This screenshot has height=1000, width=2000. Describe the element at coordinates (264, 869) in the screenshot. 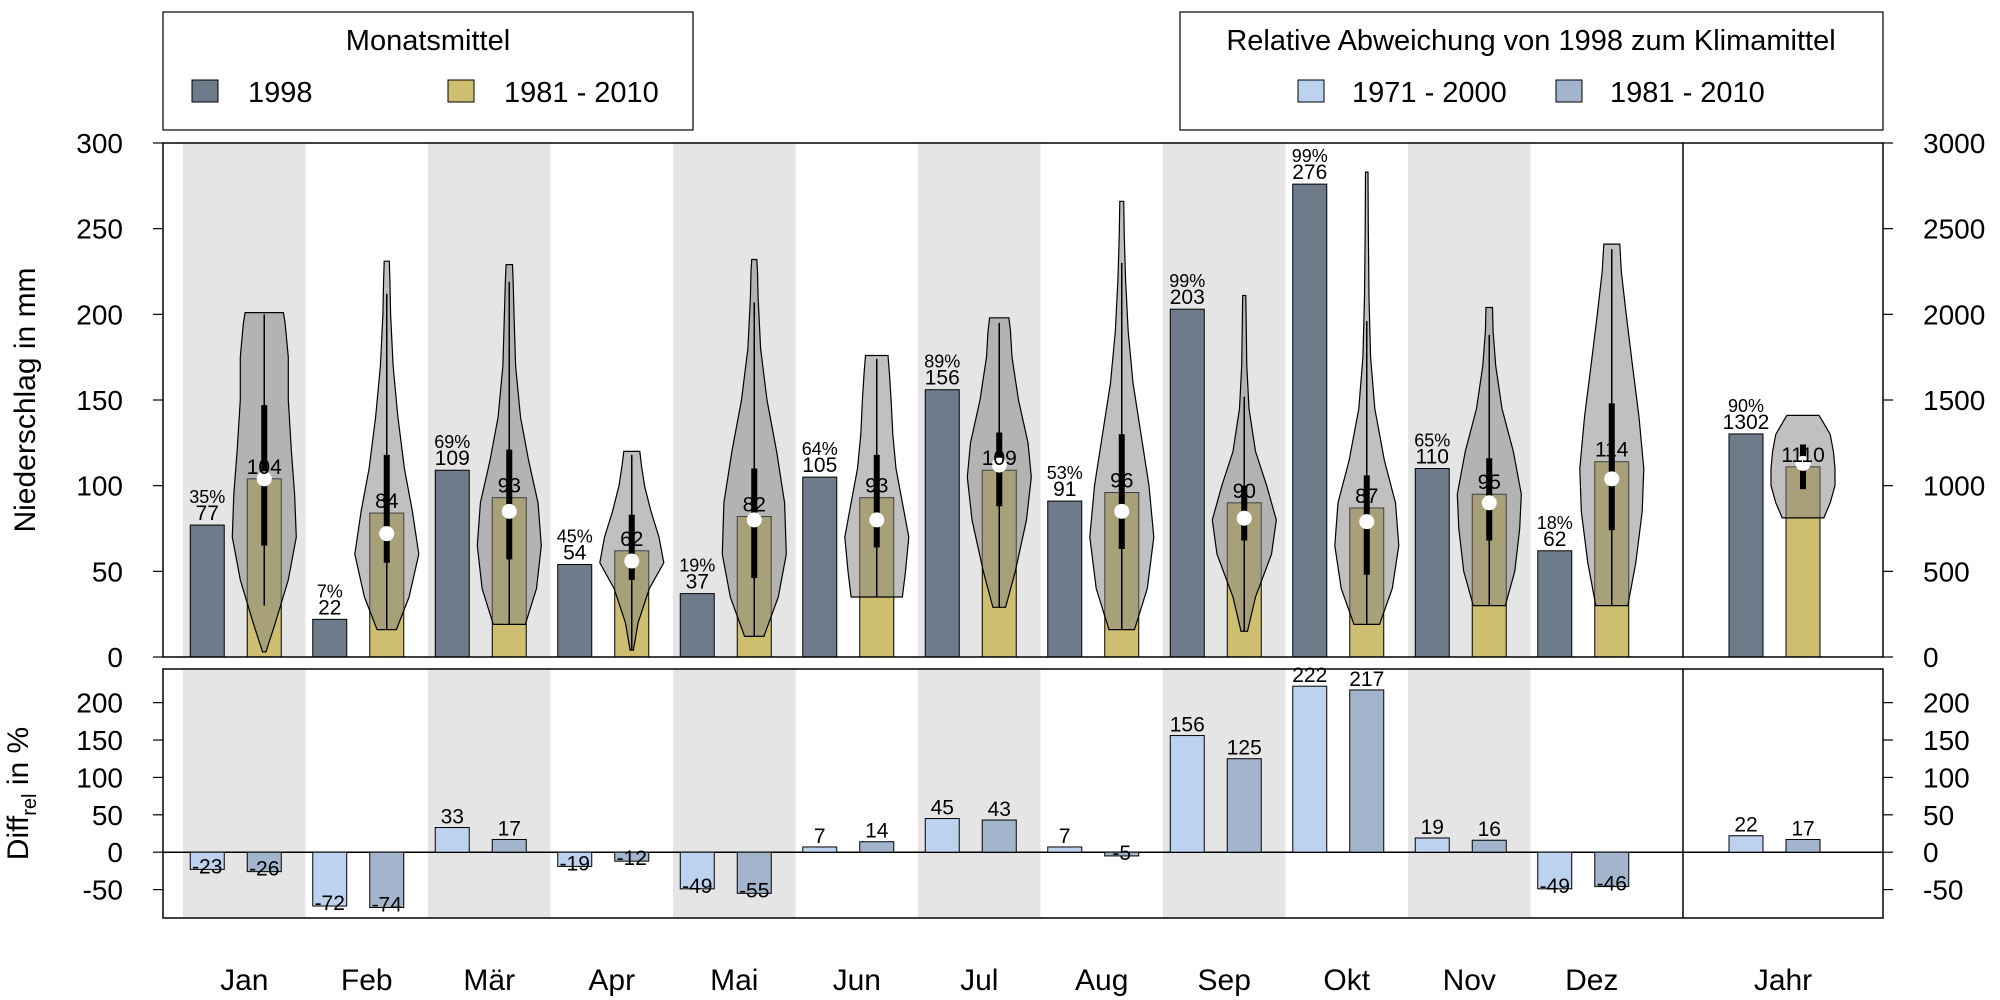

I see `diff-label-1981-2010: -26` at that location.